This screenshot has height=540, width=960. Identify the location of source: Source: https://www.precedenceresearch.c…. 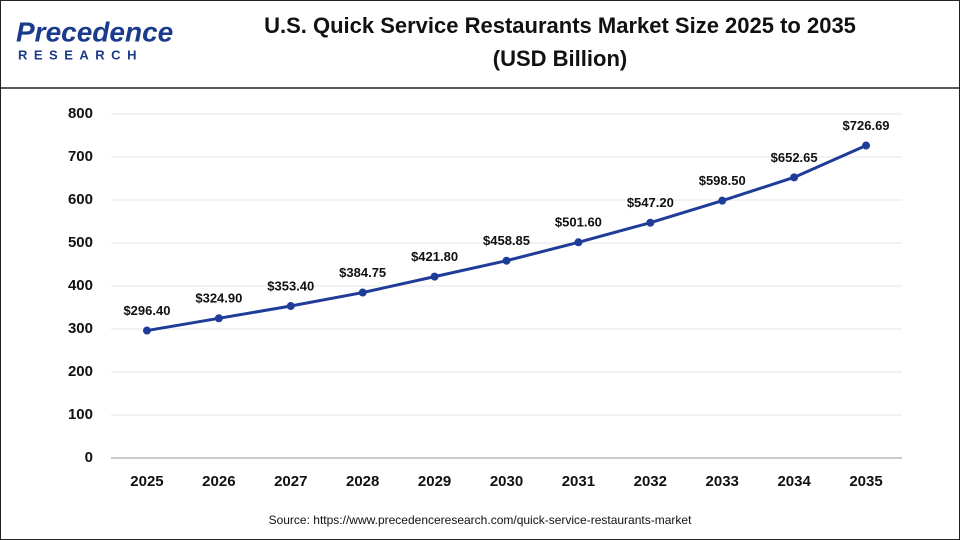
(480, 520).